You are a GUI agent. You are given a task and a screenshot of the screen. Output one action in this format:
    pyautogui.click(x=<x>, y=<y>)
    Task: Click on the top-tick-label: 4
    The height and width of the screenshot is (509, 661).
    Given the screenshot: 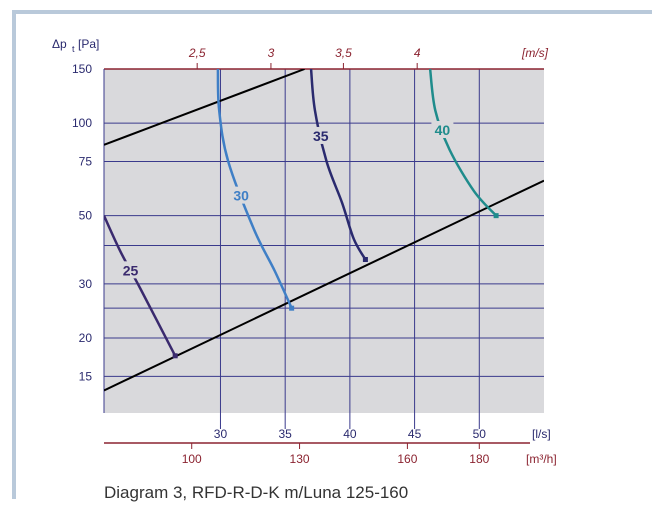 What is the action you would take?
    pyautogui.click(x=417, y=53)
    